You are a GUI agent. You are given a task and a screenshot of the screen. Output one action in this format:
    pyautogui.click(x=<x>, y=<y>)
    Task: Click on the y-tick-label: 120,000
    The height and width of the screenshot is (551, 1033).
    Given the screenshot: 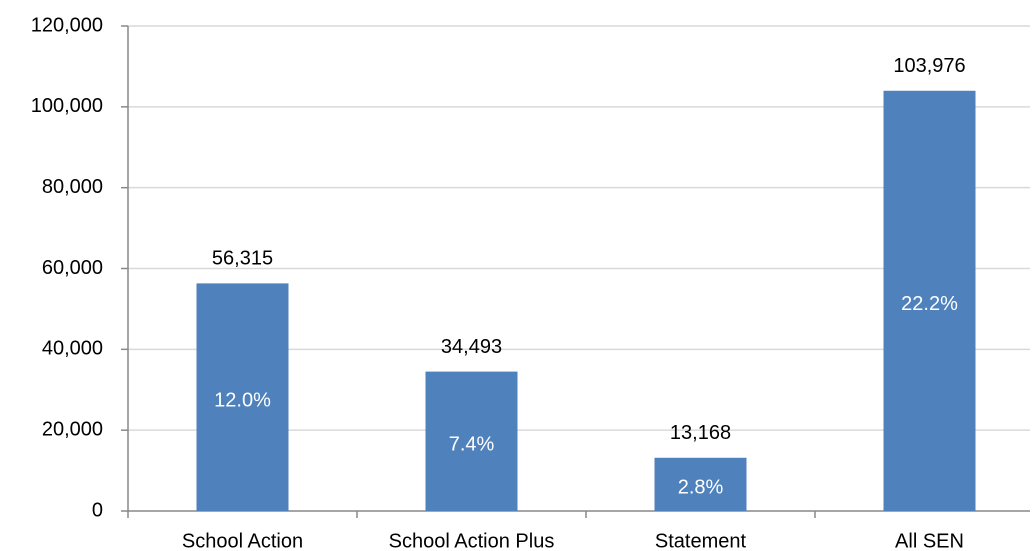 What is the action you would take?
    pyautogui.click(x=67, y=25)
    